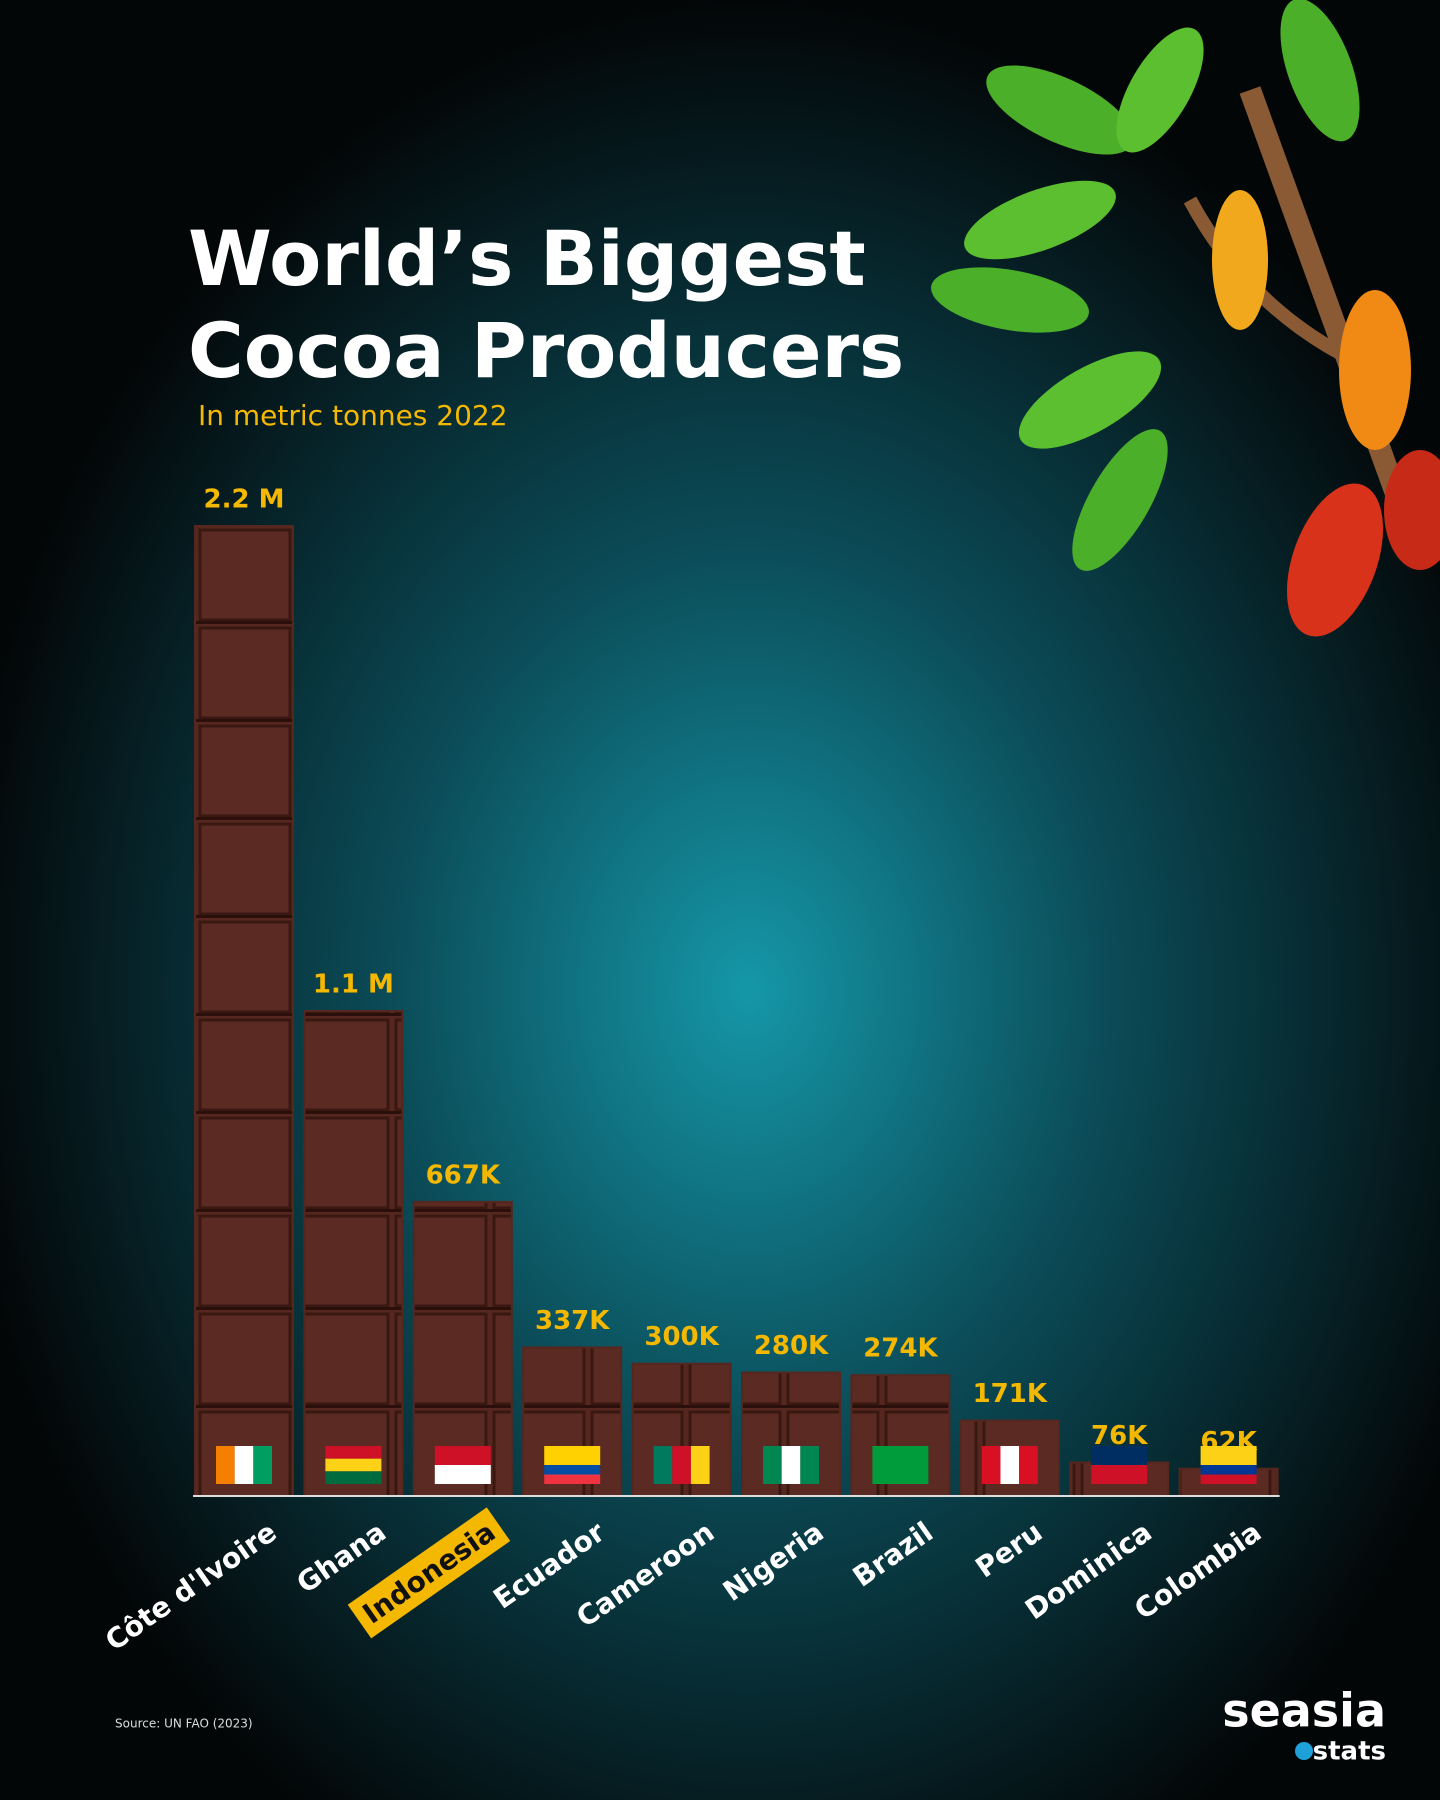 The image size is (1440, 1800). Describe the element at coordinates (900, 1349) in the screenshot. I see `value-label: 274K` at that location.